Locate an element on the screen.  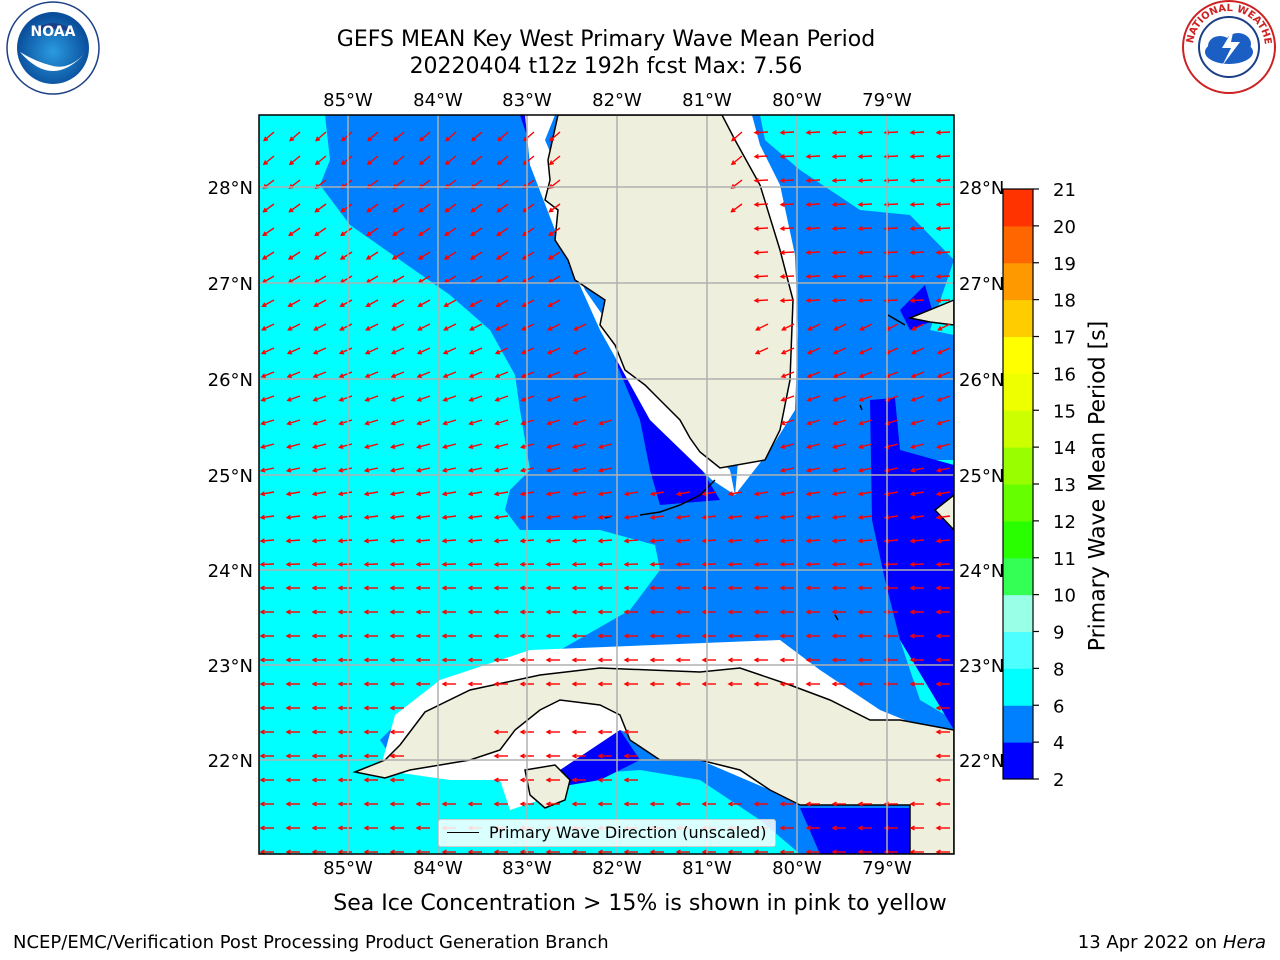
nws-logo-text: NATIONAL WEATHER SERVICE is located at coordinates (636, 22).